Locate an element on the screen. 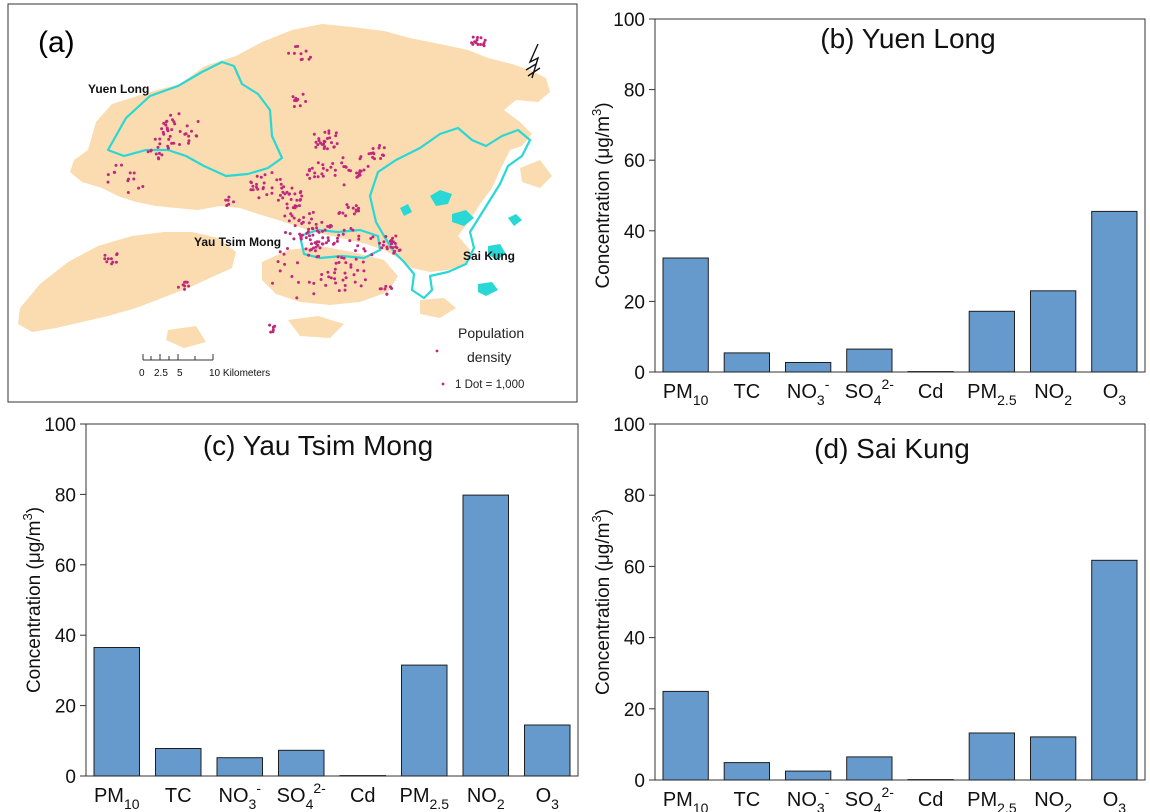 The height and width of the screenshot is (812, 1150). x-tick-label: NO2 is located at coordinates (1053, 800).